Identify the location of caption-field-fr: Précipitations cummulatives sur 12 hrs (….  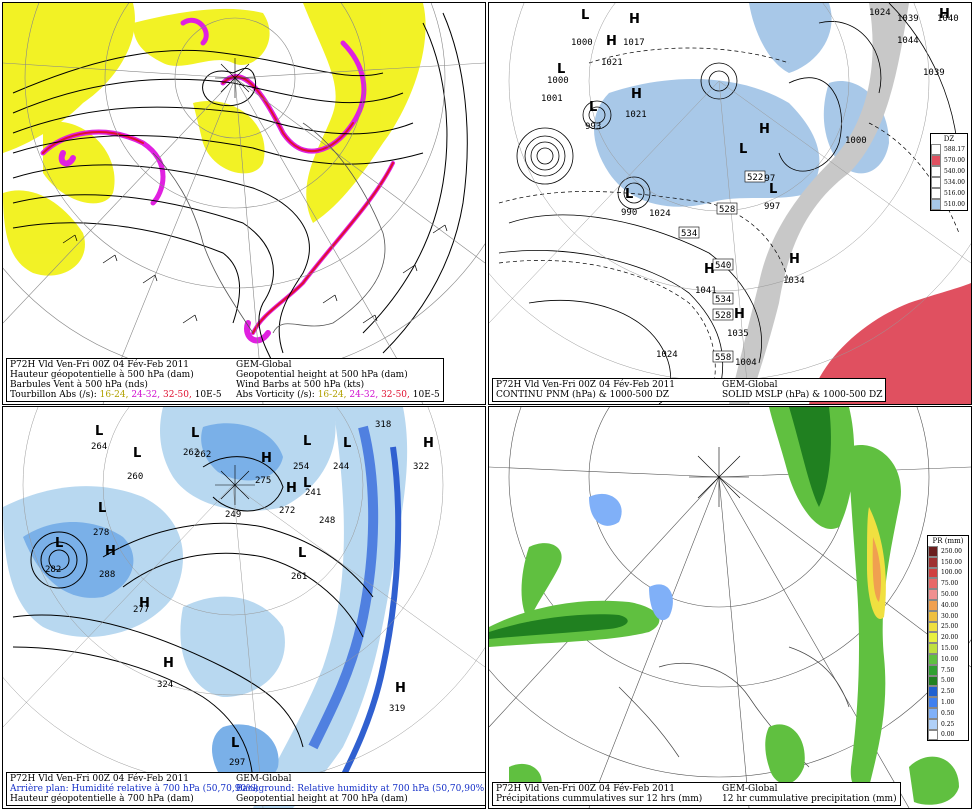
(599, 799).